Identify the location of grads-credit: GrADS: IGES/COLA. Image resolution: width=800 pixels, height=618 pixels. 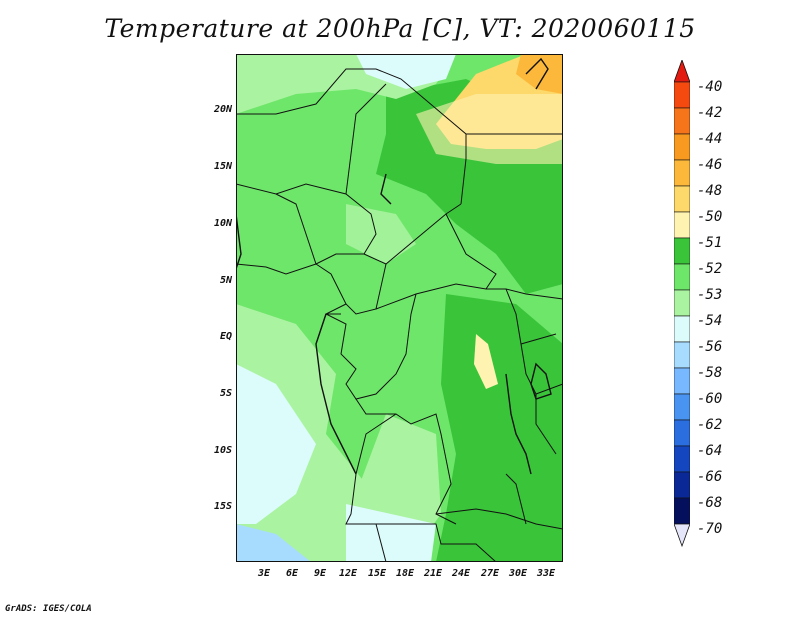
(48, 609).